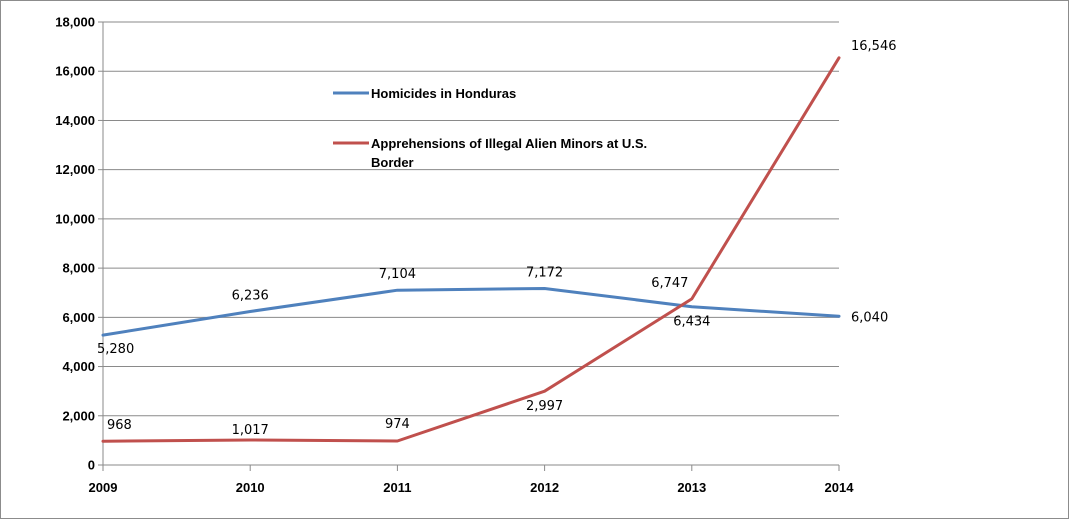  What do you see at coordinates (103, 487) in the screenshot?
I see `x-tick-label: 2009` at bounding box center [103, 487].